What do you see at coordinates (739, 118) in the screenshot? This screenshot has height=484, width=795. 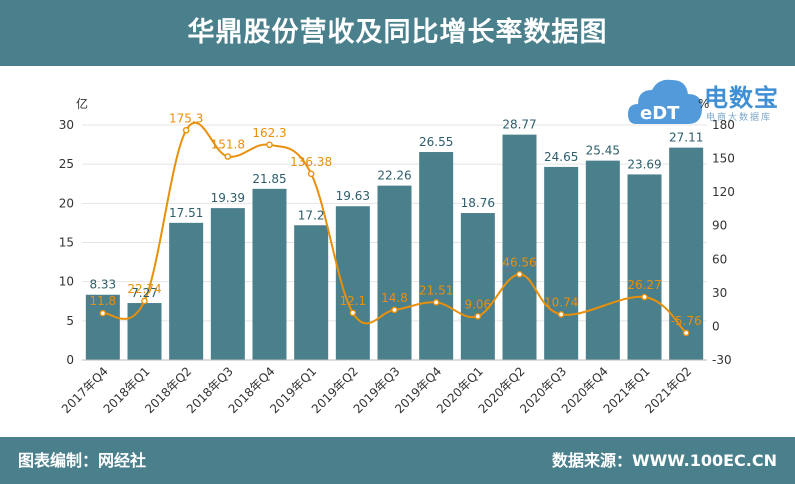 I see `logo-subtitle: 电商大数据库` at bounding box center [739, 118].